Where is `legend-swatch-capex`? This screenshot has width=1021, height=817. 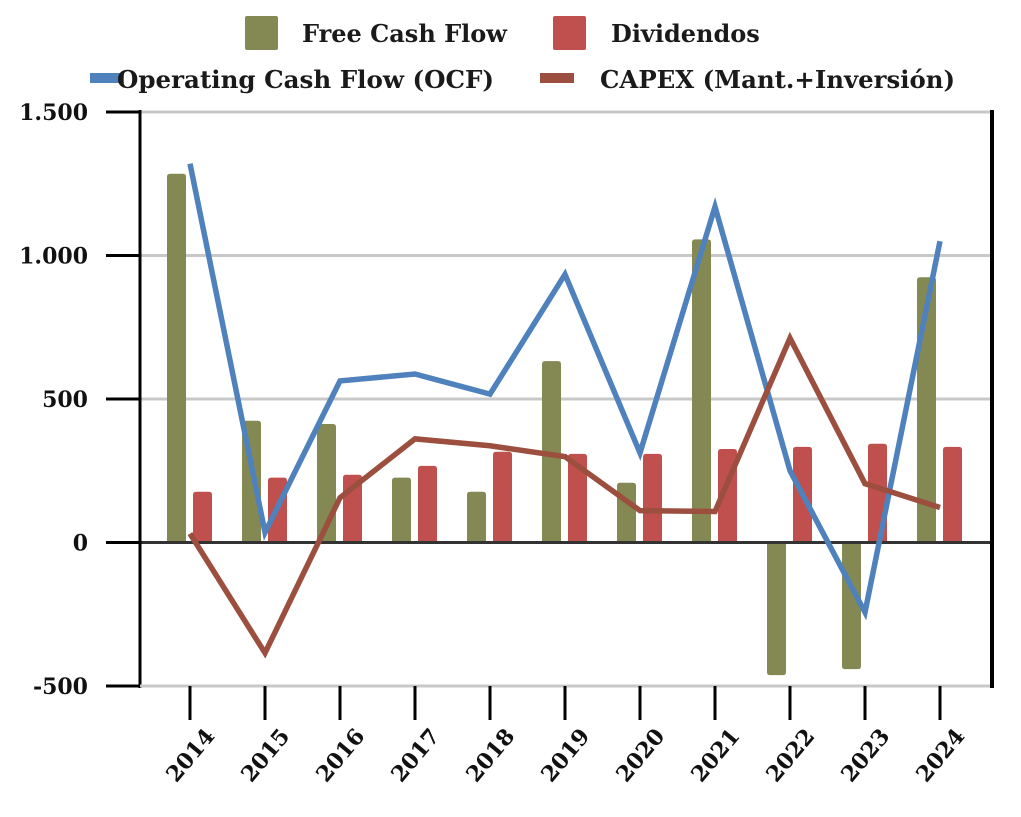 legend-swatch-capex is located at coordinates (557, 78).